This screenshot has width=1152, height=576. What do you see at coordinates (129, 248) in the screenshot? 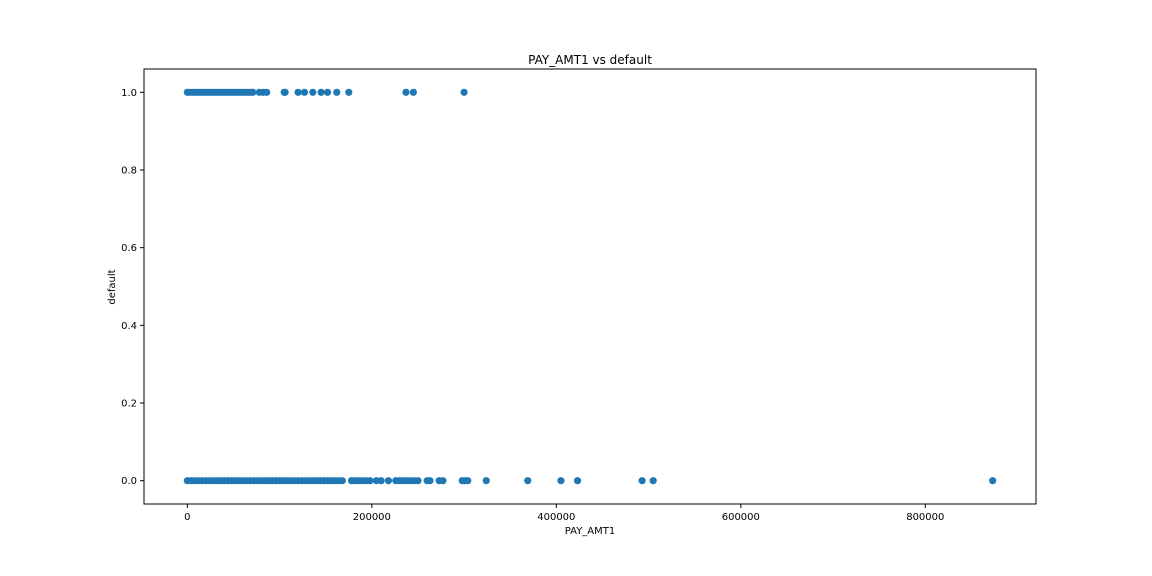
I see `y-tick-label: 0.6` at bounding box center [129, 248].